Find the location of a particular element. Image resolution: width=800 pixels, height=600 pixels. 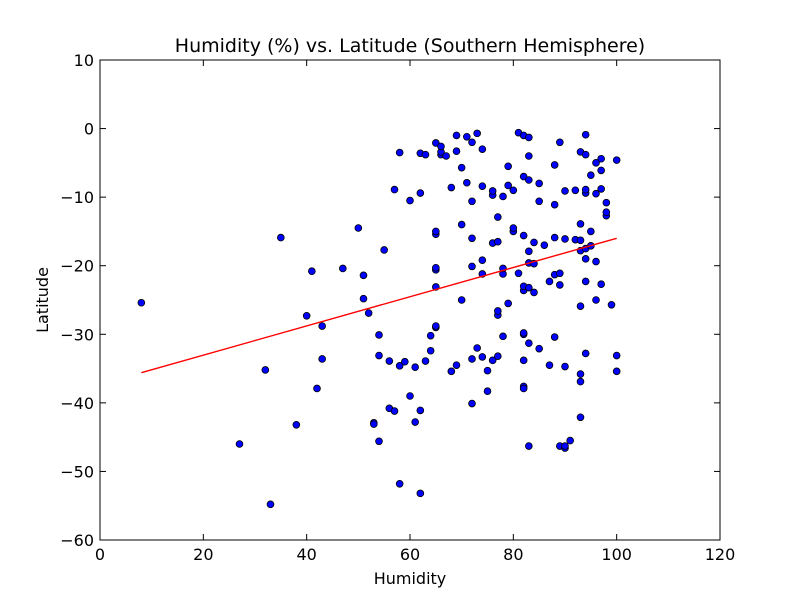

x-tick-label: 40 is located at coordinates (306, 554).